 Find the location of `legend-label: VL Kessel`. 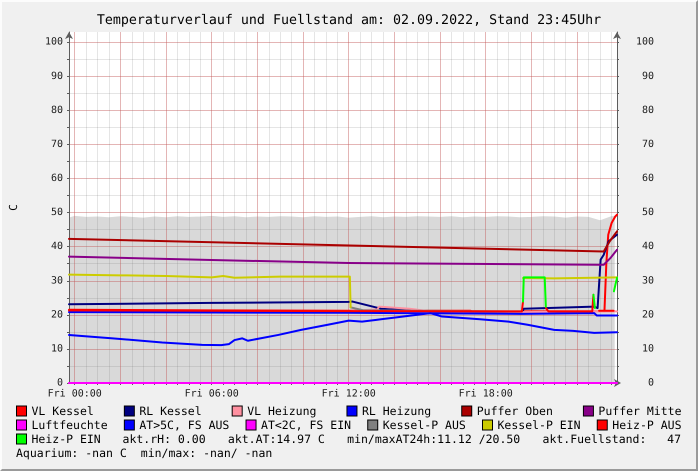

legend-label: VL Kessel is located at coordinates (63, 411).